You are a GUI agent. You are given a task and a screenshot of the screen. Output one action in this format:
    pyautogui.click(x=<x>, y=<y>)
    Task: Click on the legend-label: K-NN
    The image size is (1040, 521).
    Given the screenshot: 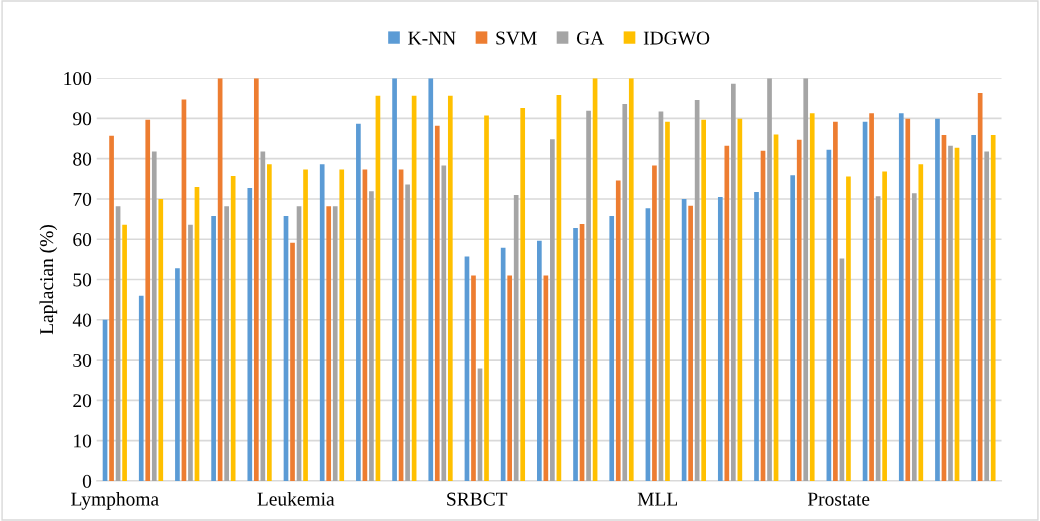 What is the action you would take?
    pyautogui.click(x=432, y=38)
    